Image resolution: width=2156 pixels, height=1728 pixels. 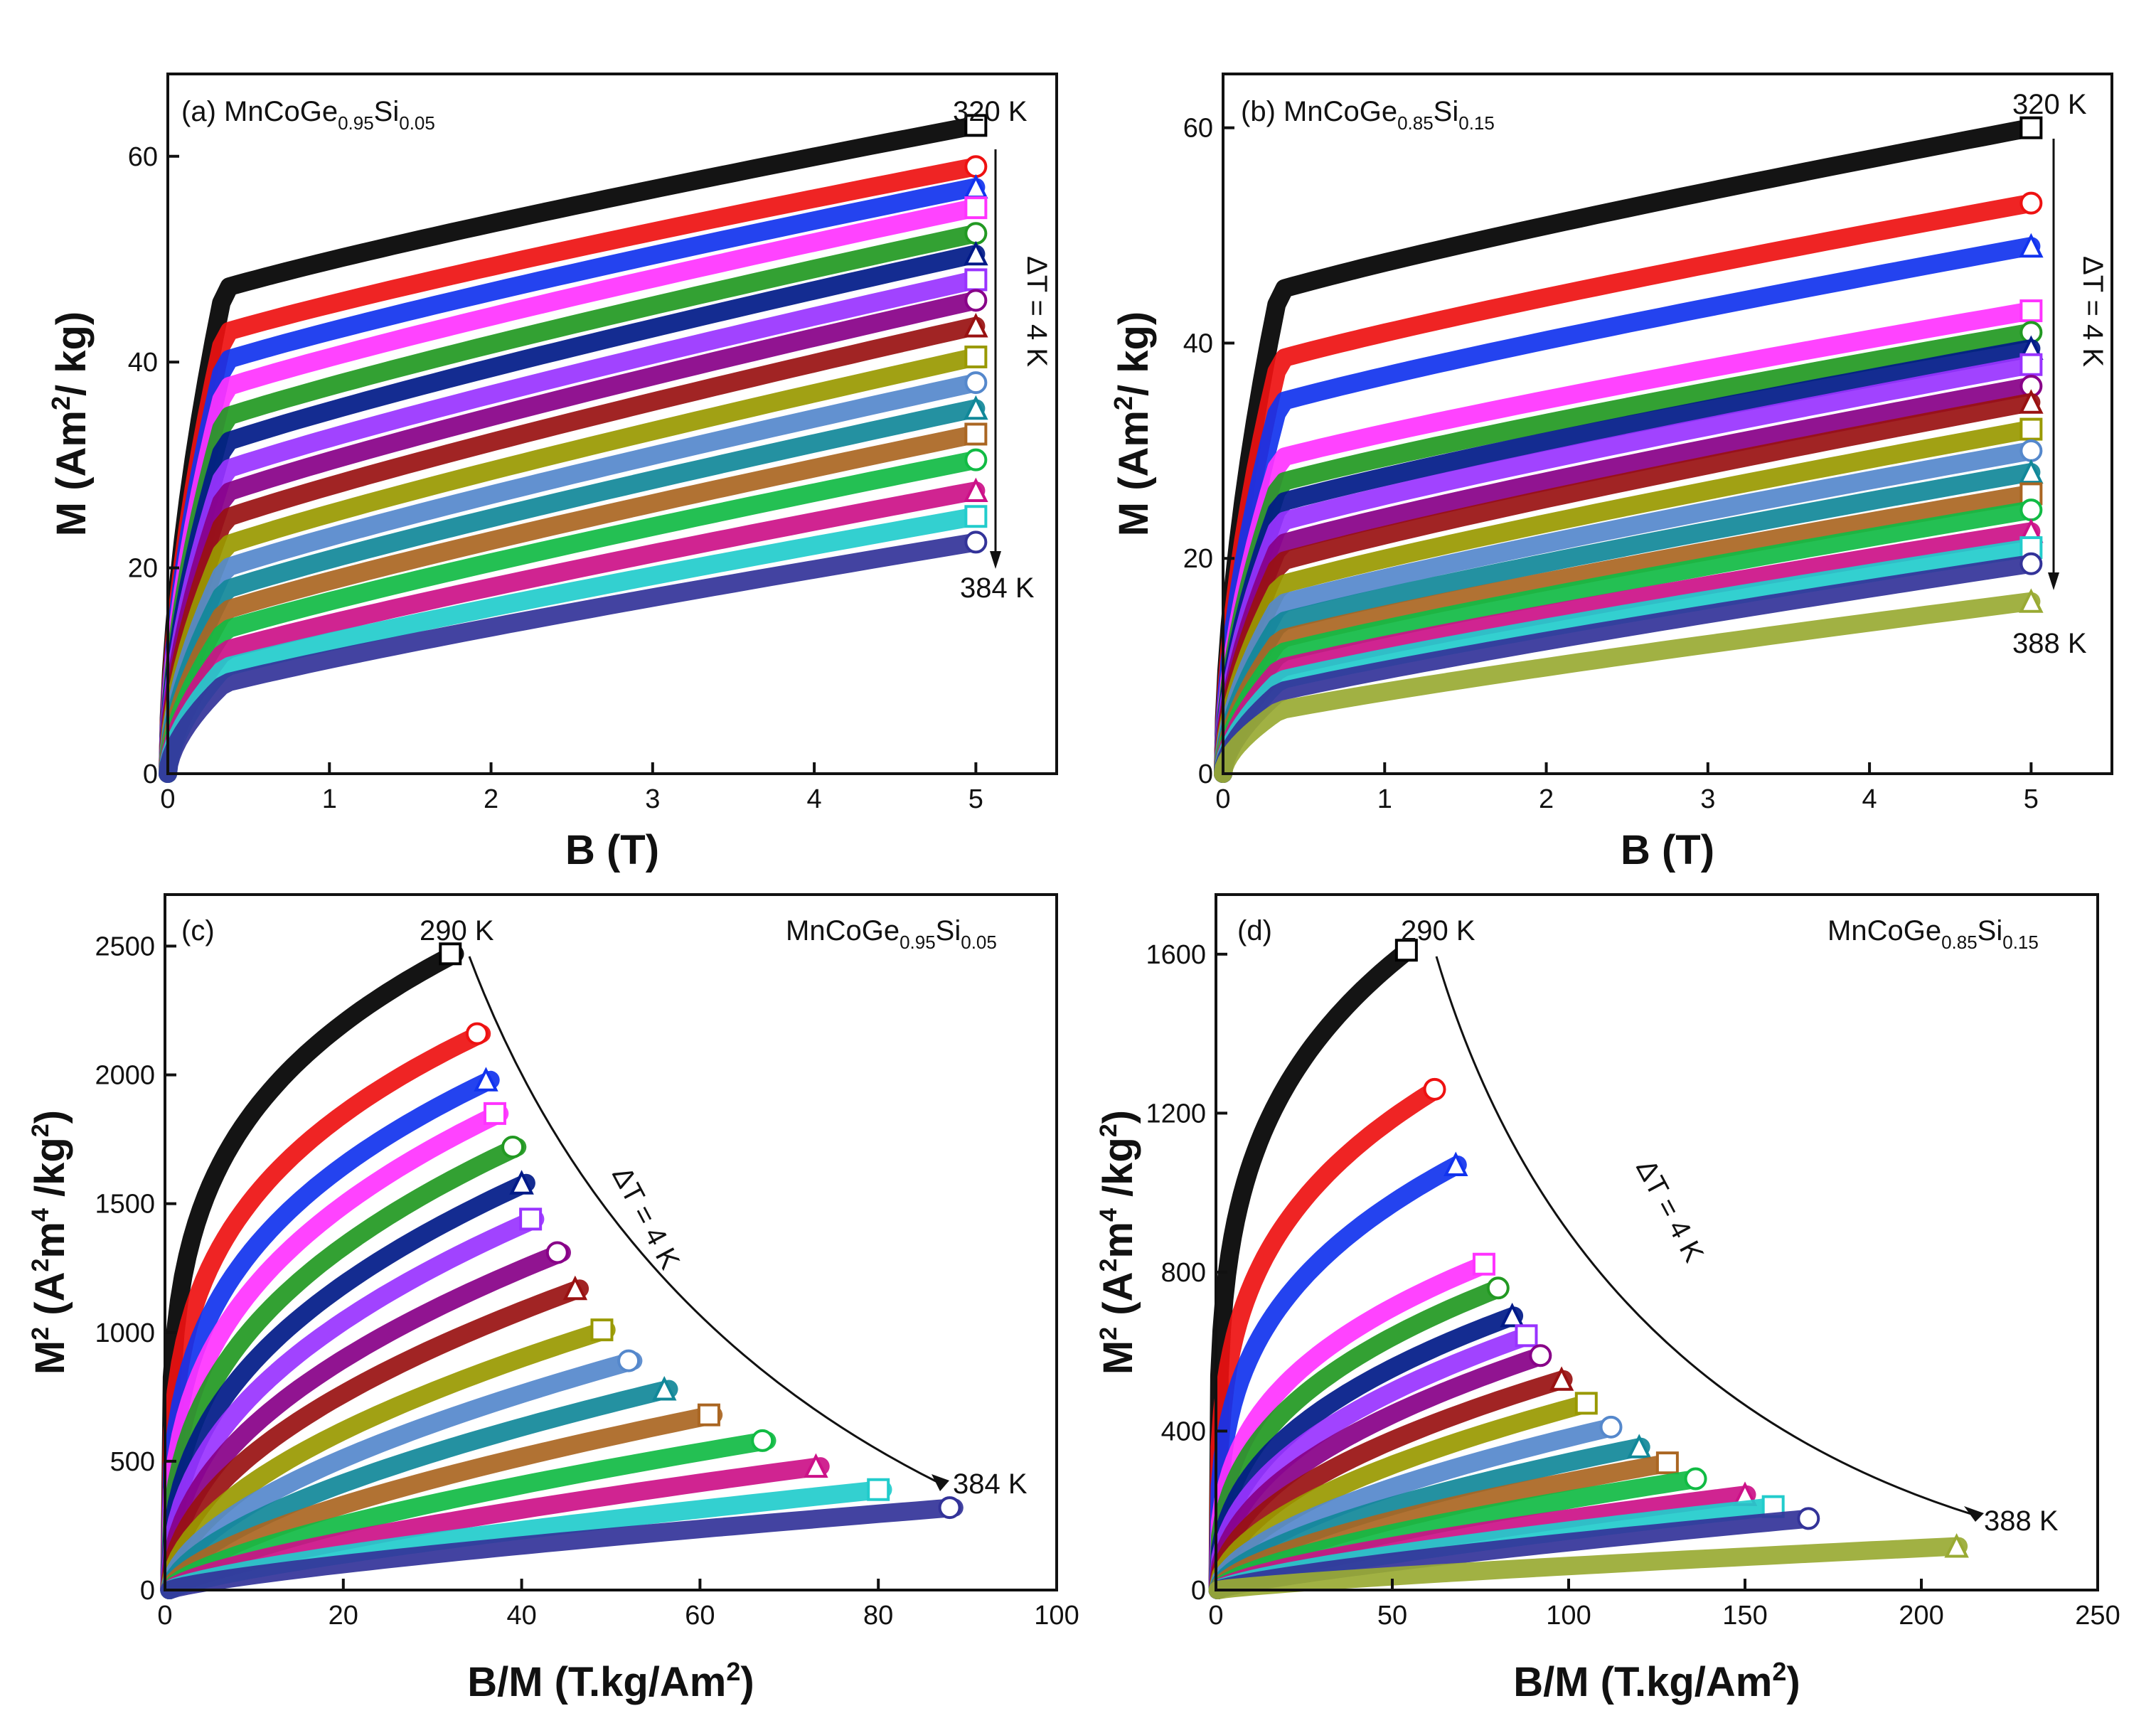 What do you see at coordinates (1670, 1211) in the screenshot?
I see `panel-d-delta-label: ΔT = 4 K` at bounding box center [1670, 1211].